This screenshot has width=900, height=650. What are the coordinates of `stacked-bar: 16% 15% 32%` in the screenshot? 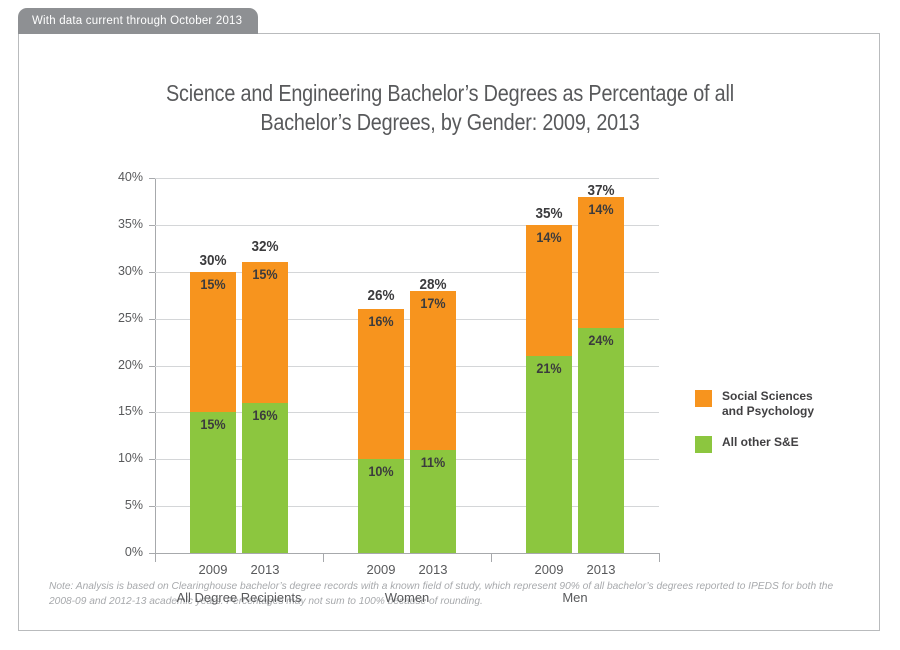 It's located at (265, 395).